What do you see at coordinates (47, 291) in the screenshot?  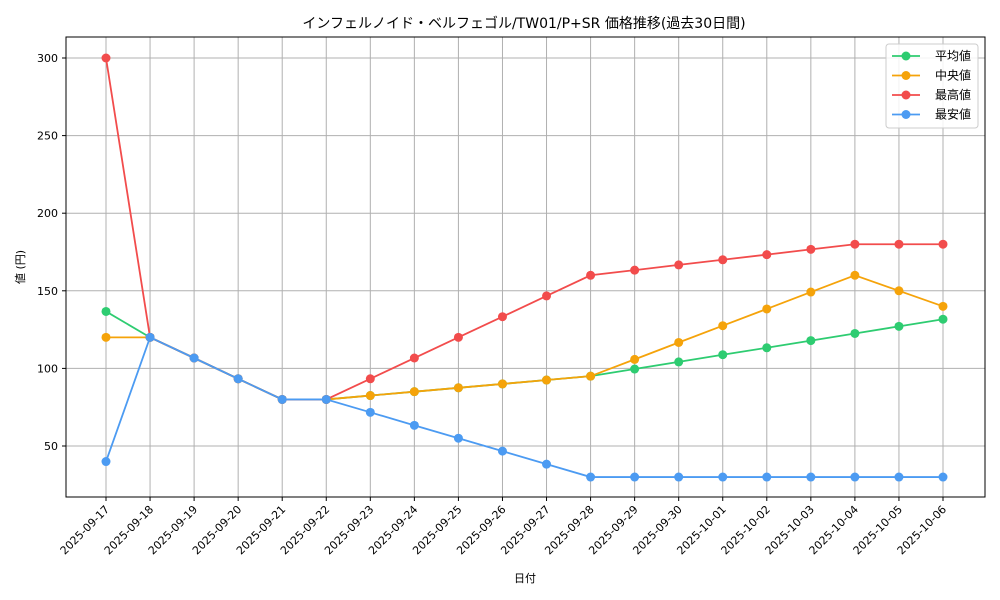 I see `y-tick-label: 150` at bounding box center [47, 291].